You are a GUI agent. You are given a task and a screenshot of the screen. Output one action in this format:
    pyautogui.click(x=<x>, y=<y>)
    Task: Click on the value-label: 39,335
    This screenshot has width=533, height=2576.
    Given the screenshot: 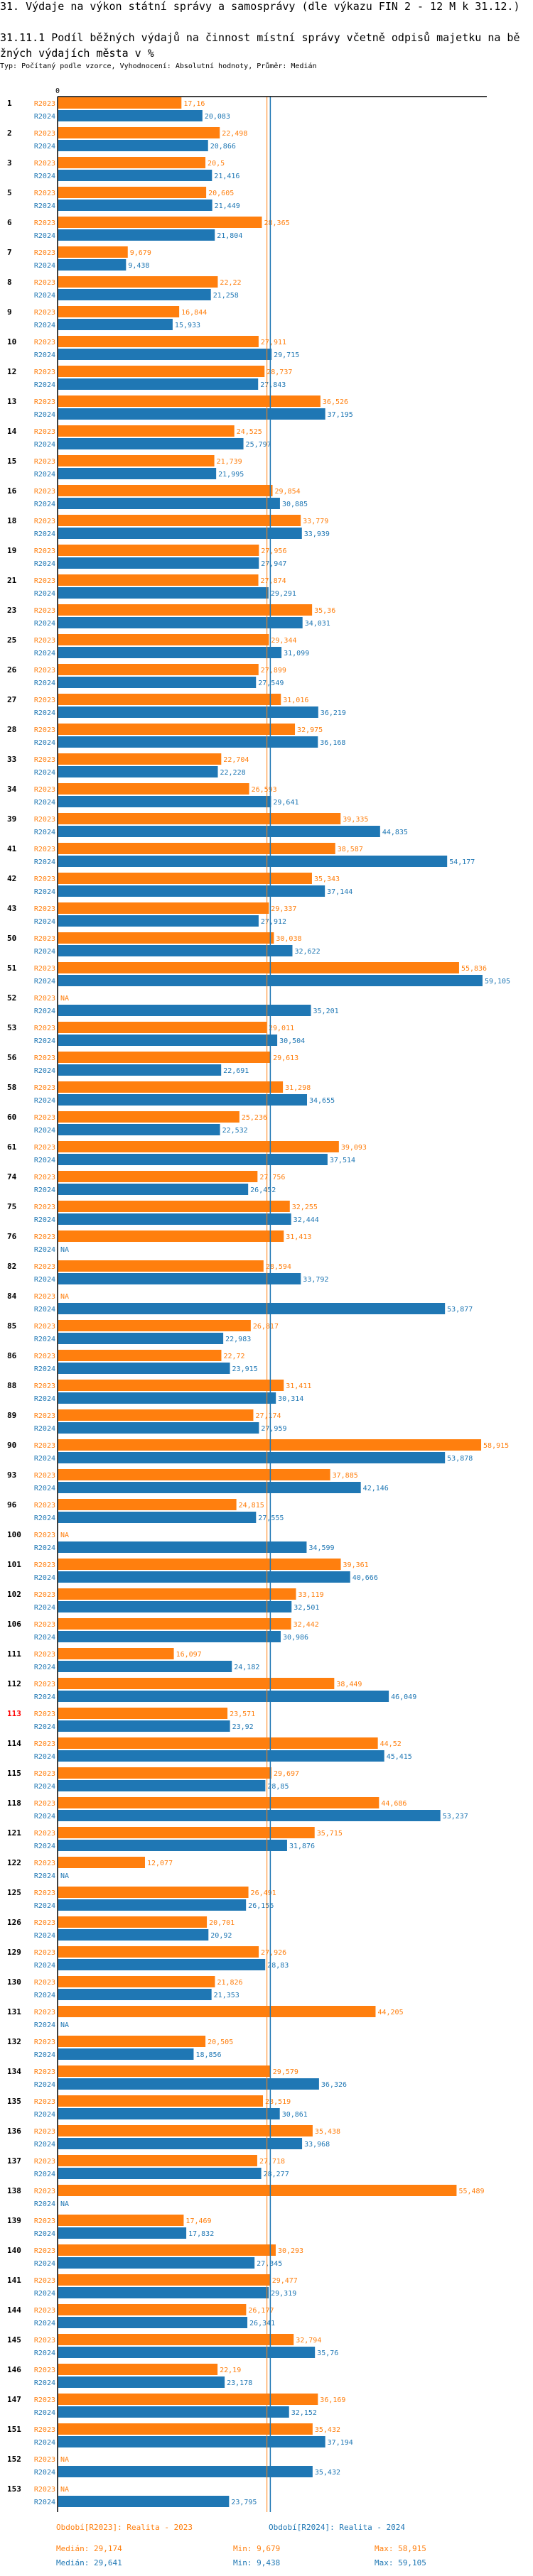 What is the action you would take?
    pyautogui.click(x=355, y=820)
    